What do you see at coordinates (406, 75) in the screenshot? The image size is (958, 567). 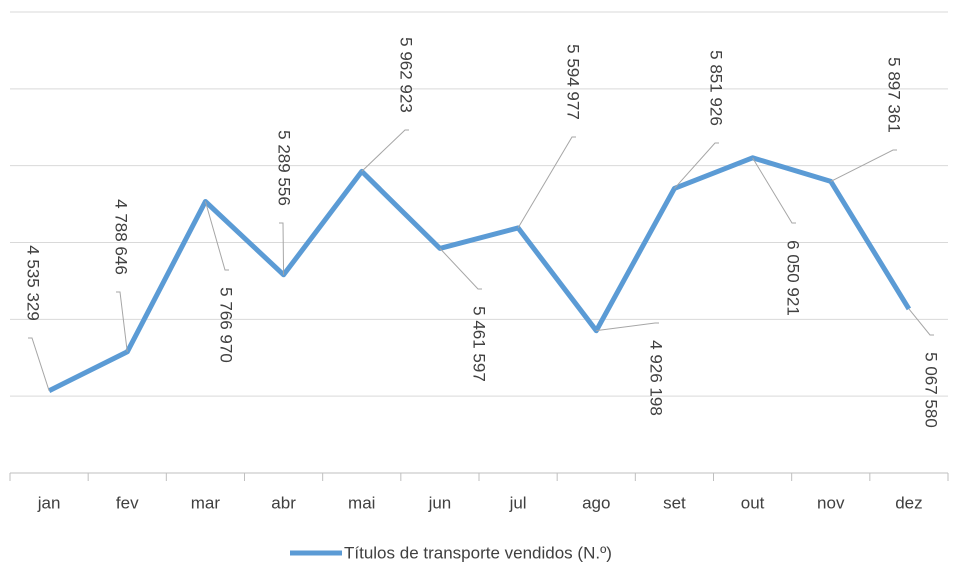 I see `data-label: 5 962 923` at bounding box center [406, 75].